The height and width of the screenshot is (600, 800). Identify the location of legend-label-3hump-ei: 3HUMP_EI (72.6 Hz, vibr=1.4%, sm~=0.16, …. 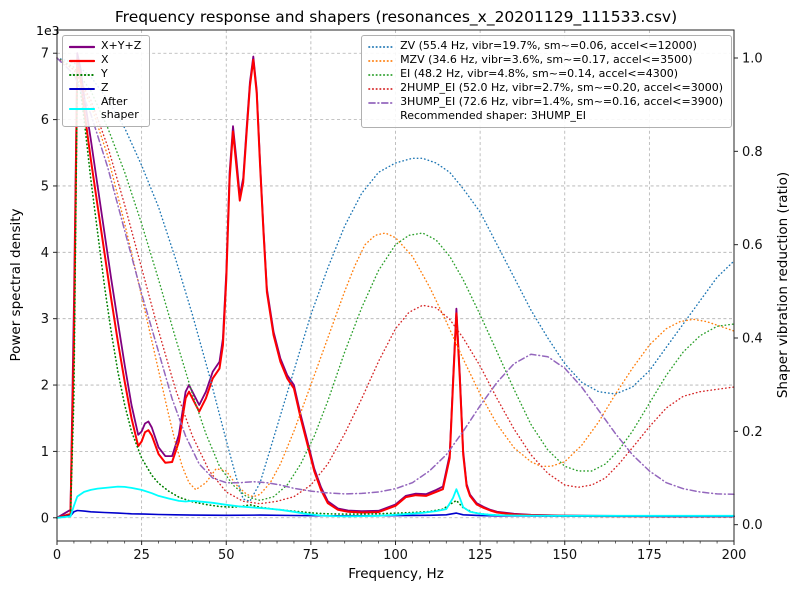
(561, 102).